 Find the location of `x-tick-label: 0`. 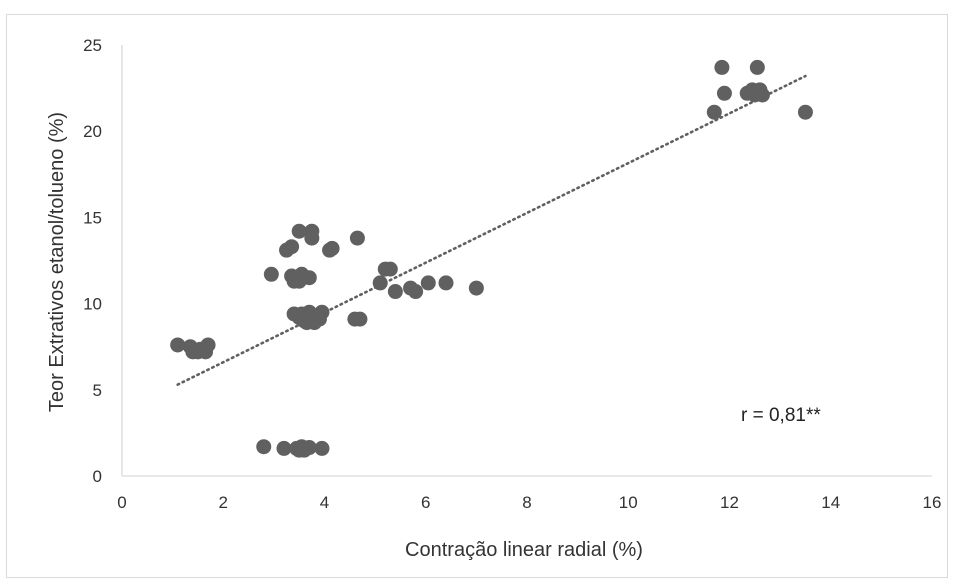

x-tick-label: 0 is located at coordinates (121, 502).